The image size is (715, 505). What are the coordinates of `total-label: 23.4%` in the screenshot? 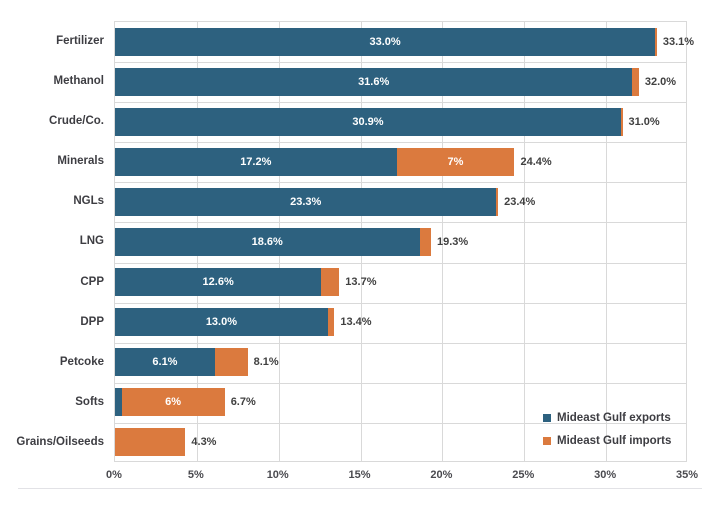 It's located at (520, 201).